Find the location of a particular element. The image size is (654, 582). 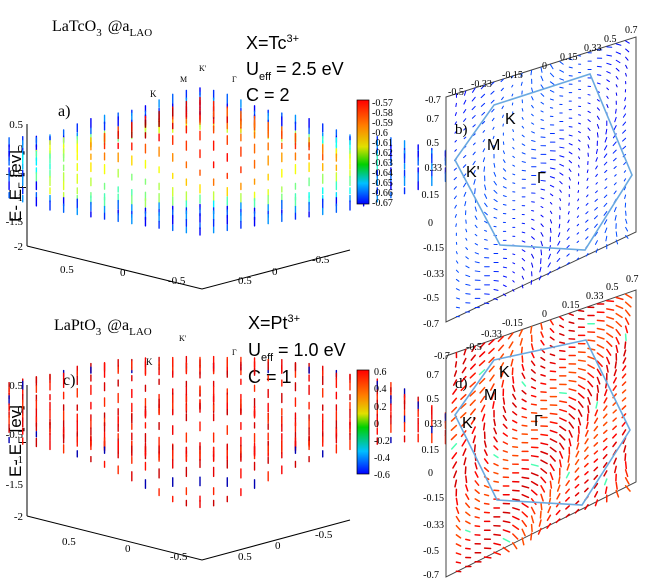

top-tick-label: 0.7 is located at coordinates (632, 279).